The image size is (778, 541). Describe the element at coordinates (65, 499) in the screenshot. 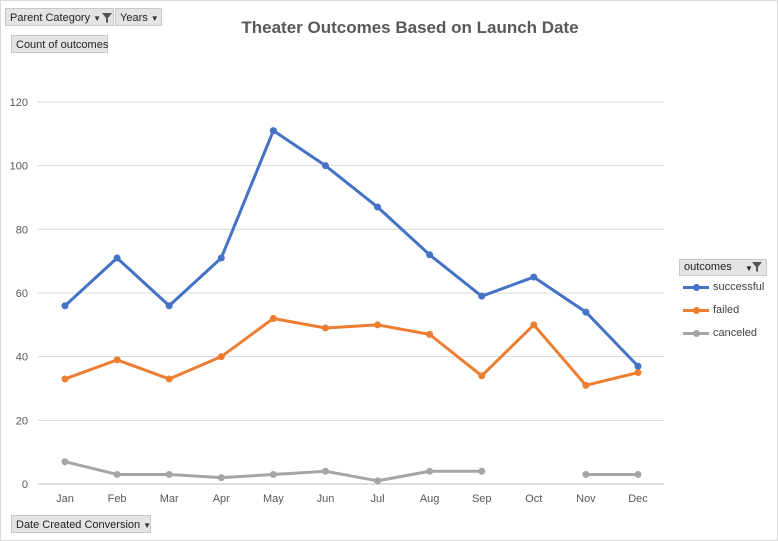

I see `x-tick-label: Jan` at that location.